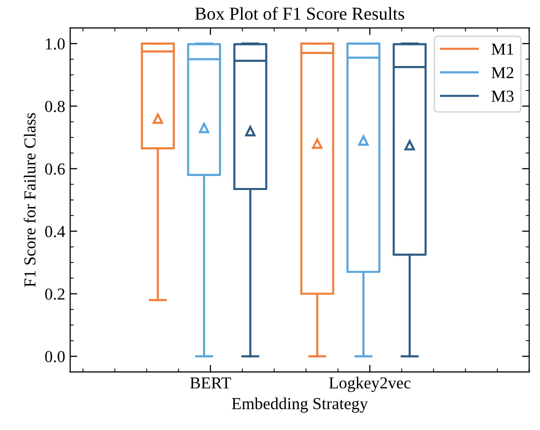 This screenshot has width=540, height=430. I want to click on y-tick-label: 0.2, so click(54, 294).